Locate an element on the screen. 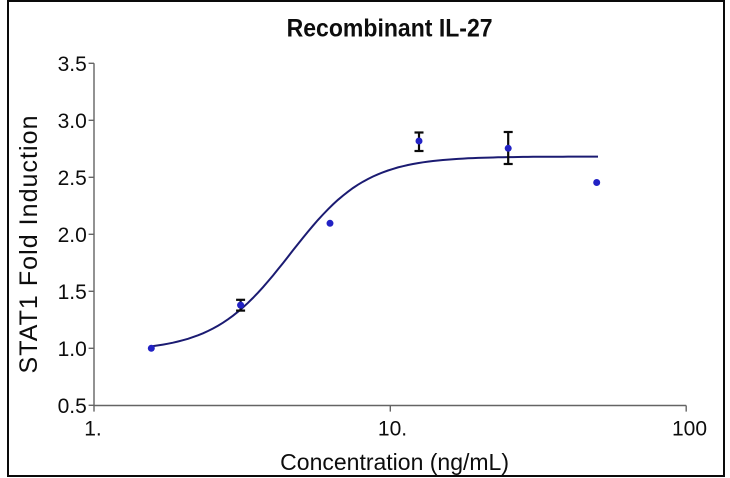 The width and height of the screenshot is (730, 478). svg-text: 1. is located at coordinates (93, 429).